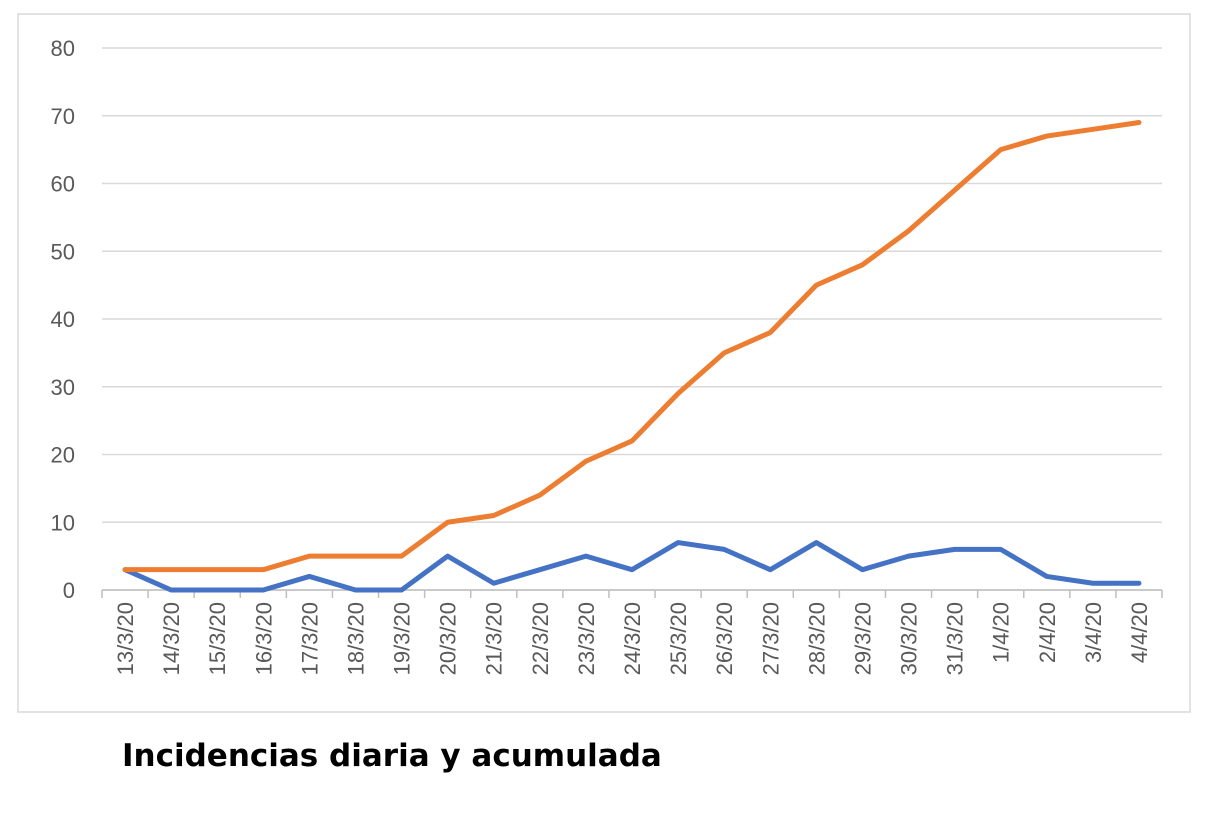 The image size is (1206, 815). Describe the element at coordinates (63, 455) in the screenshot. I see `y-tick-label: 20` at that location.